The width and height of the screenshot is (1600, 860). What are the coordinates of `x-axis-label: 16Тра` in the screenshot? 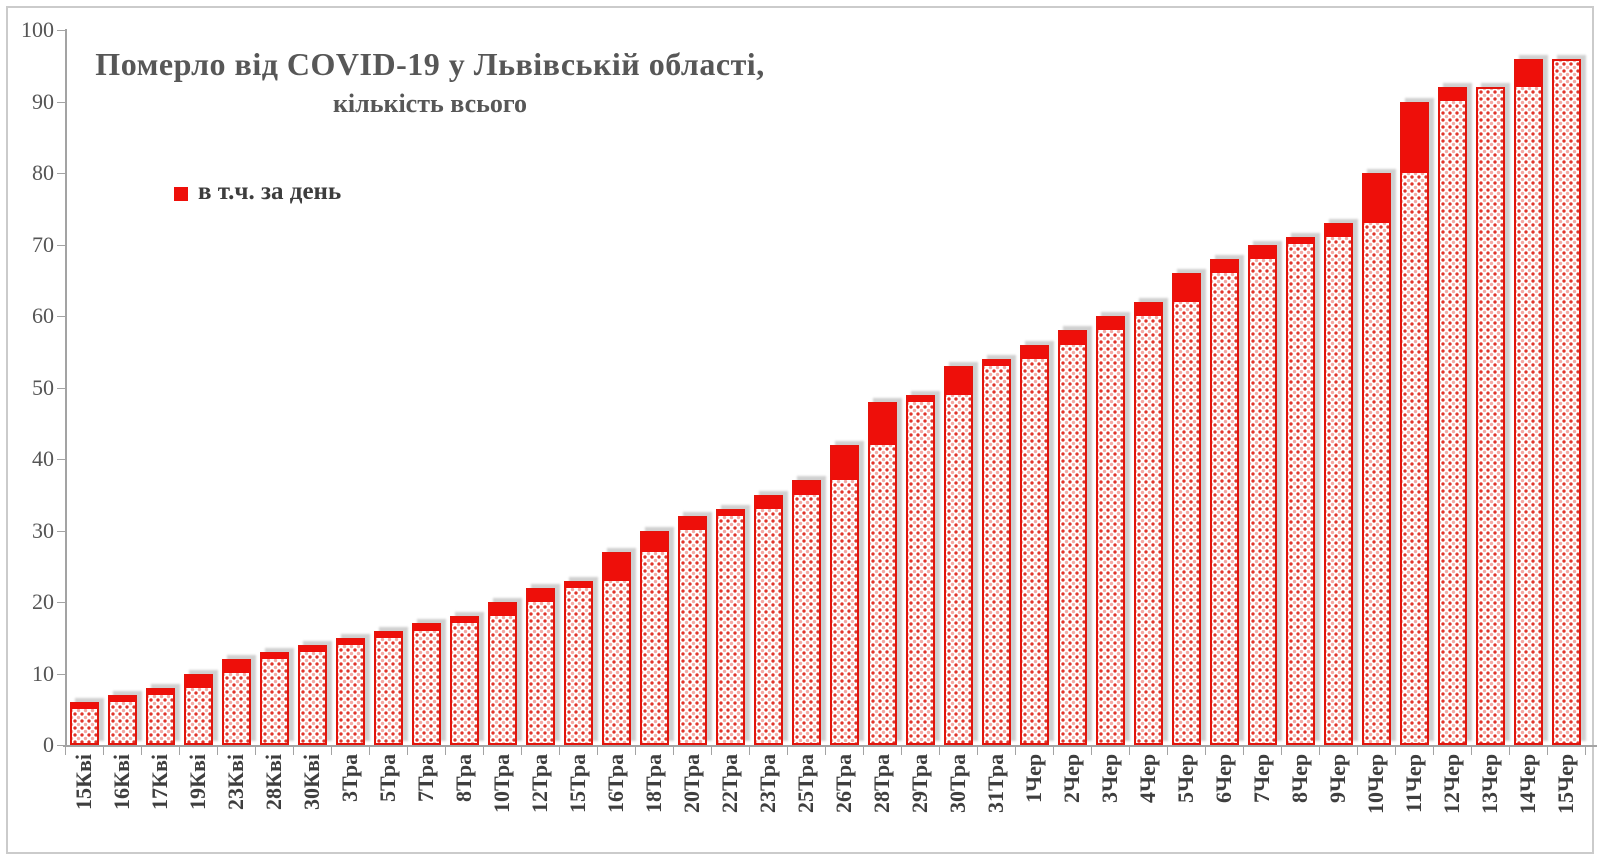 It's located at (615, 784).